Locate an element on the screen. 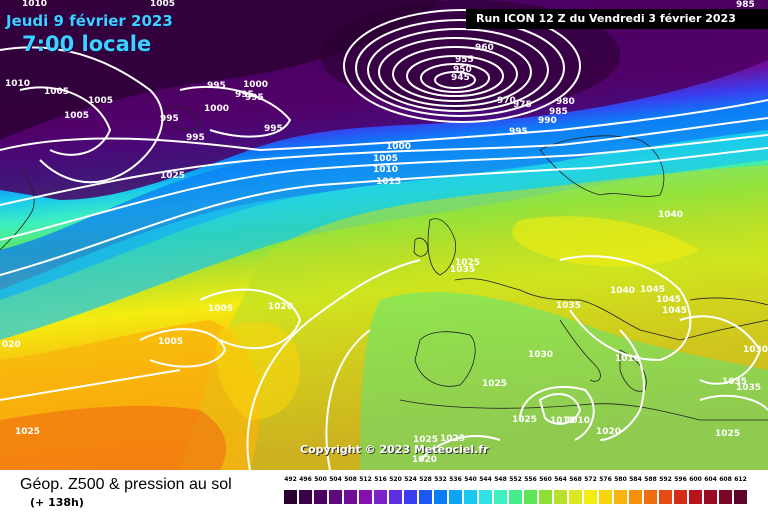 The image size is (768, 512). pressure-label: 1015 is located at coordinates (562, 421).